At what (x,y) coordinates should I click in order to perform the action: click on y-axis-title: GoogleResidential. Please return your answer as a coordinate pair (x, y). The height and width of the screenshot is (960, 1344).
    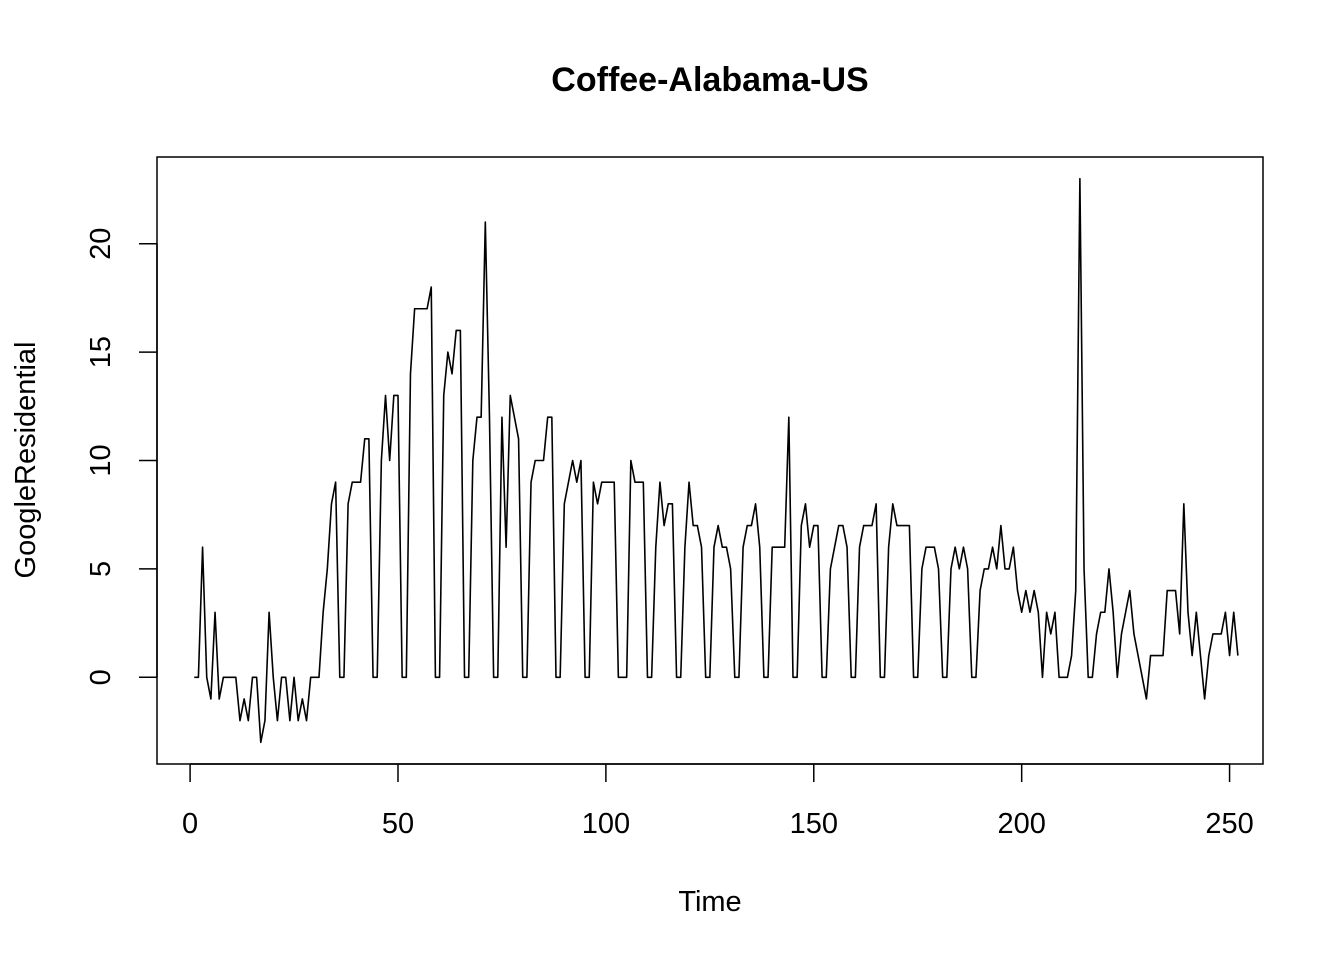
    Looking at the image, I should click on (26, 460).